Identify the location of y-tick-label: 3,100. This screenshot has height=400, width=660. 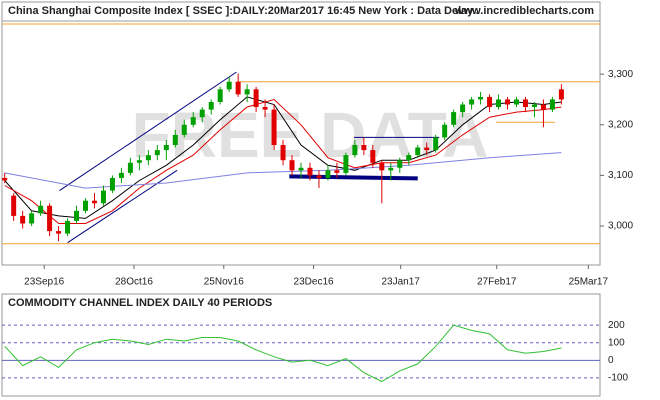
(620, 175).